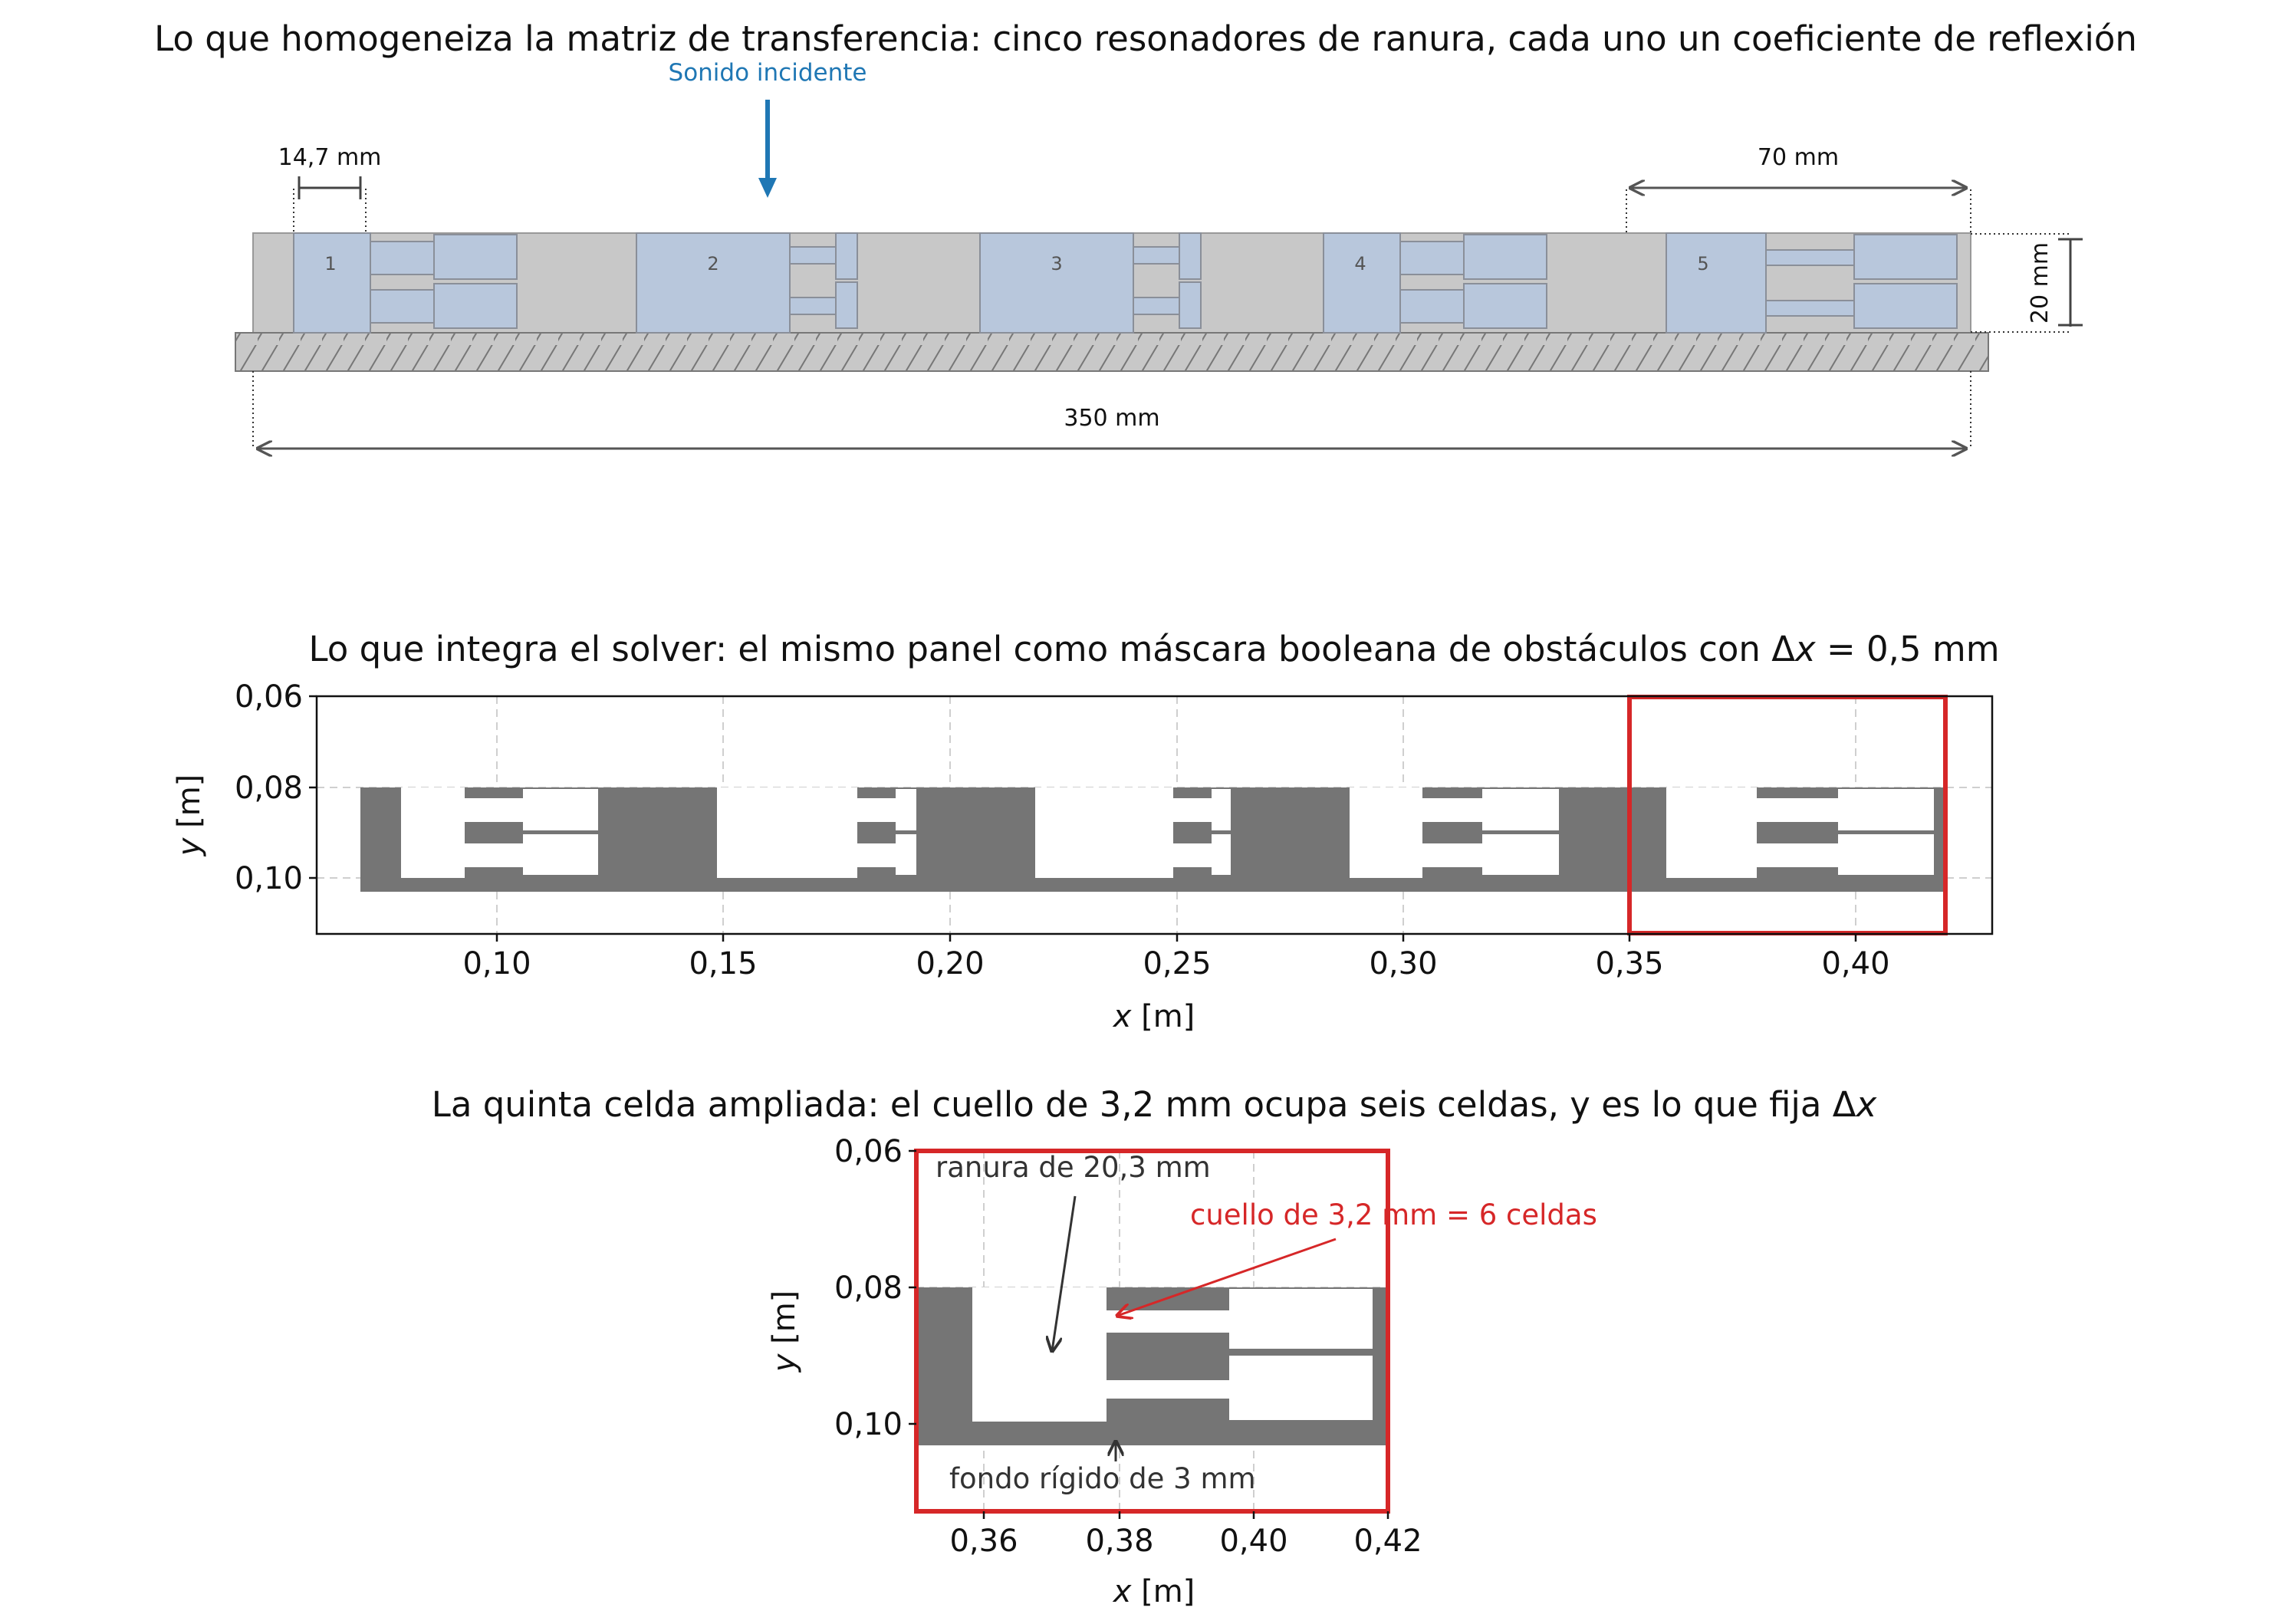 The width and height of the screenshot is (2292, 1624). I want to click on panel2-mask, so click(1154, 840).